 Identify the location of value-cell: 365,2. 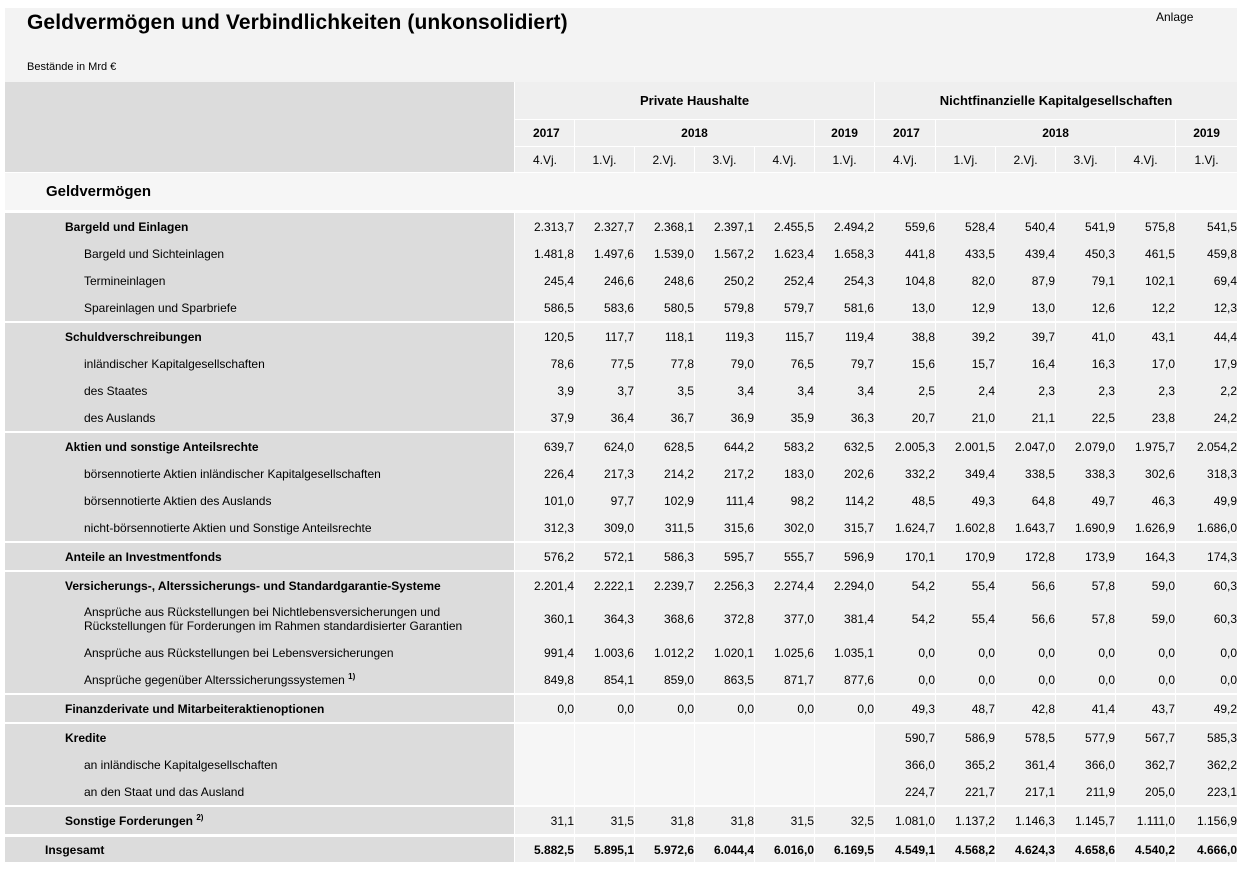
(965, 764).